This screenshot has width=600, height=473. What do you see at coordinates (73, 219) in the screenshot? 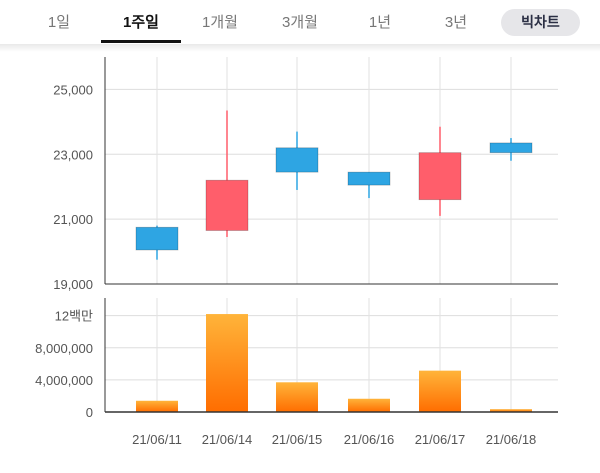
I see `price-tick-label: 21,000` at bounding box center [73, 219].